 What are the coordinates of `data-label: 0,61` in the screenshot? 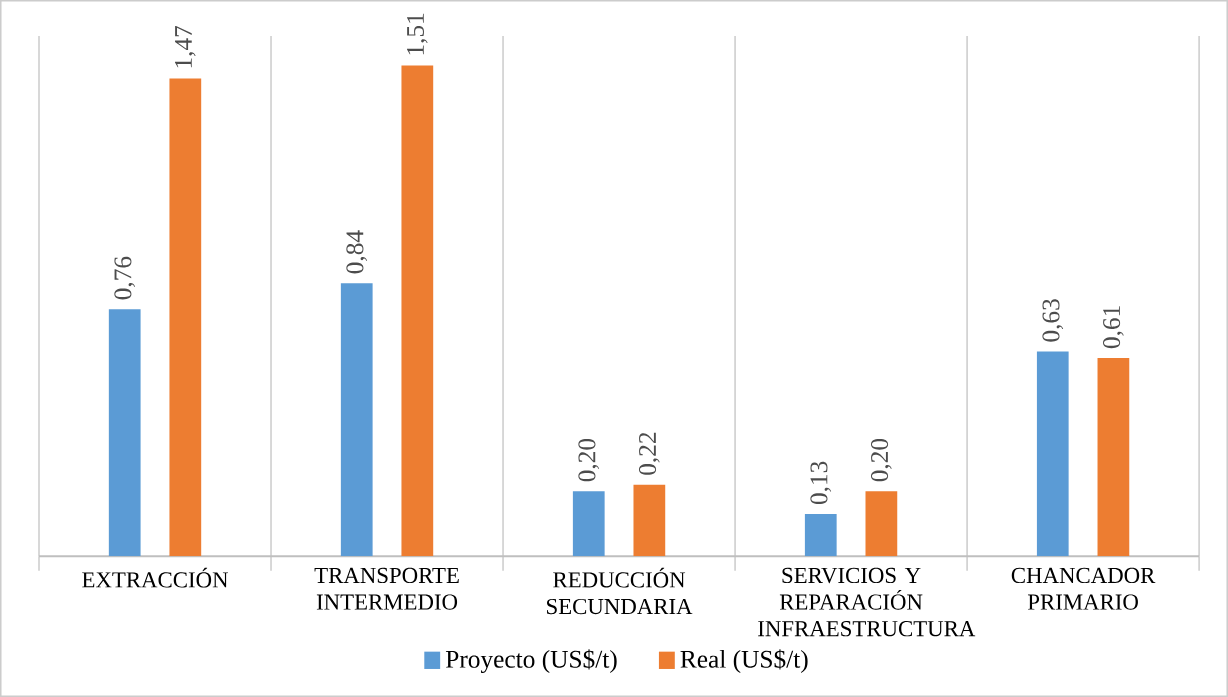 It's located at (1113, 327).